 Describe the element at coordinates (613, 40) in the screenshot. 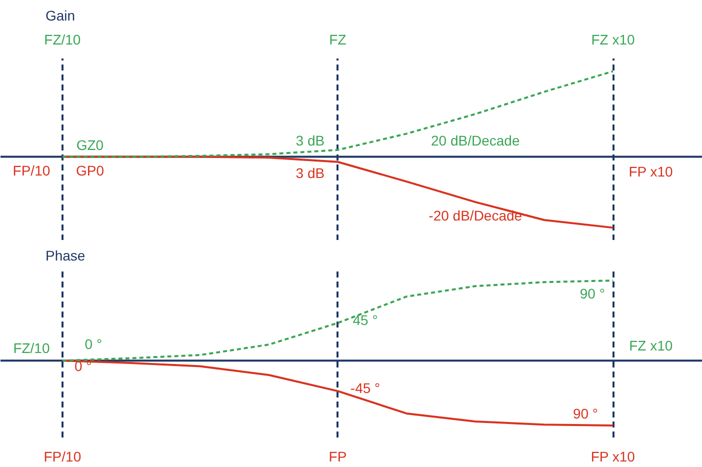

I see `x-tick-label: FZ x10` at that location.